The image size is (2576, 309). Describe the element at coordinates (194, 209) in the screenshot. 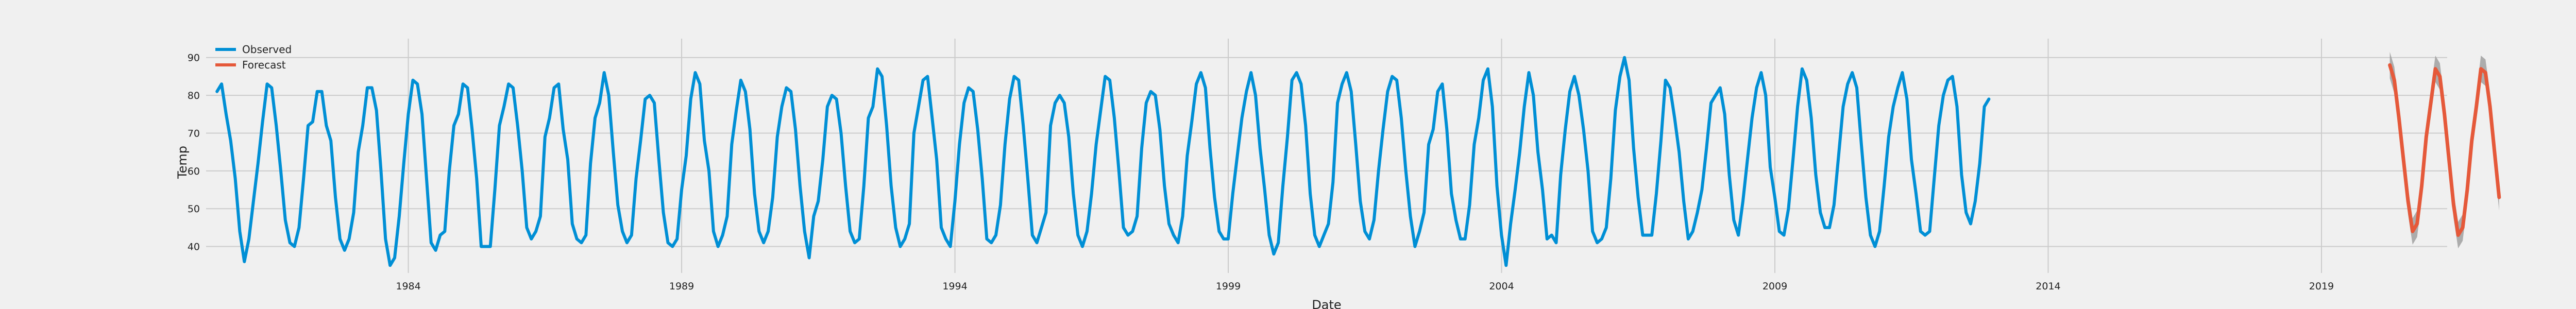

I see `y-tick-label: 50` at that location.